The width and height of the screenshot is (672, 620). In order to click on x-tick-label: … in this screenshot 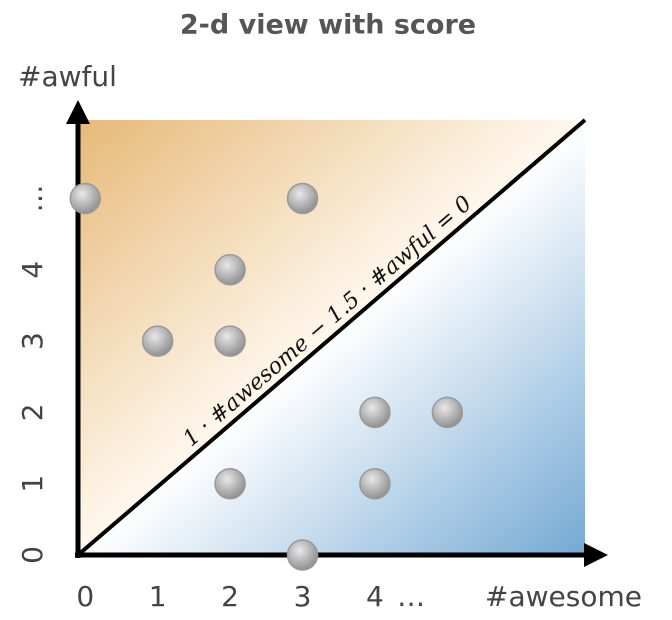, I will do `click(411, 596)`.